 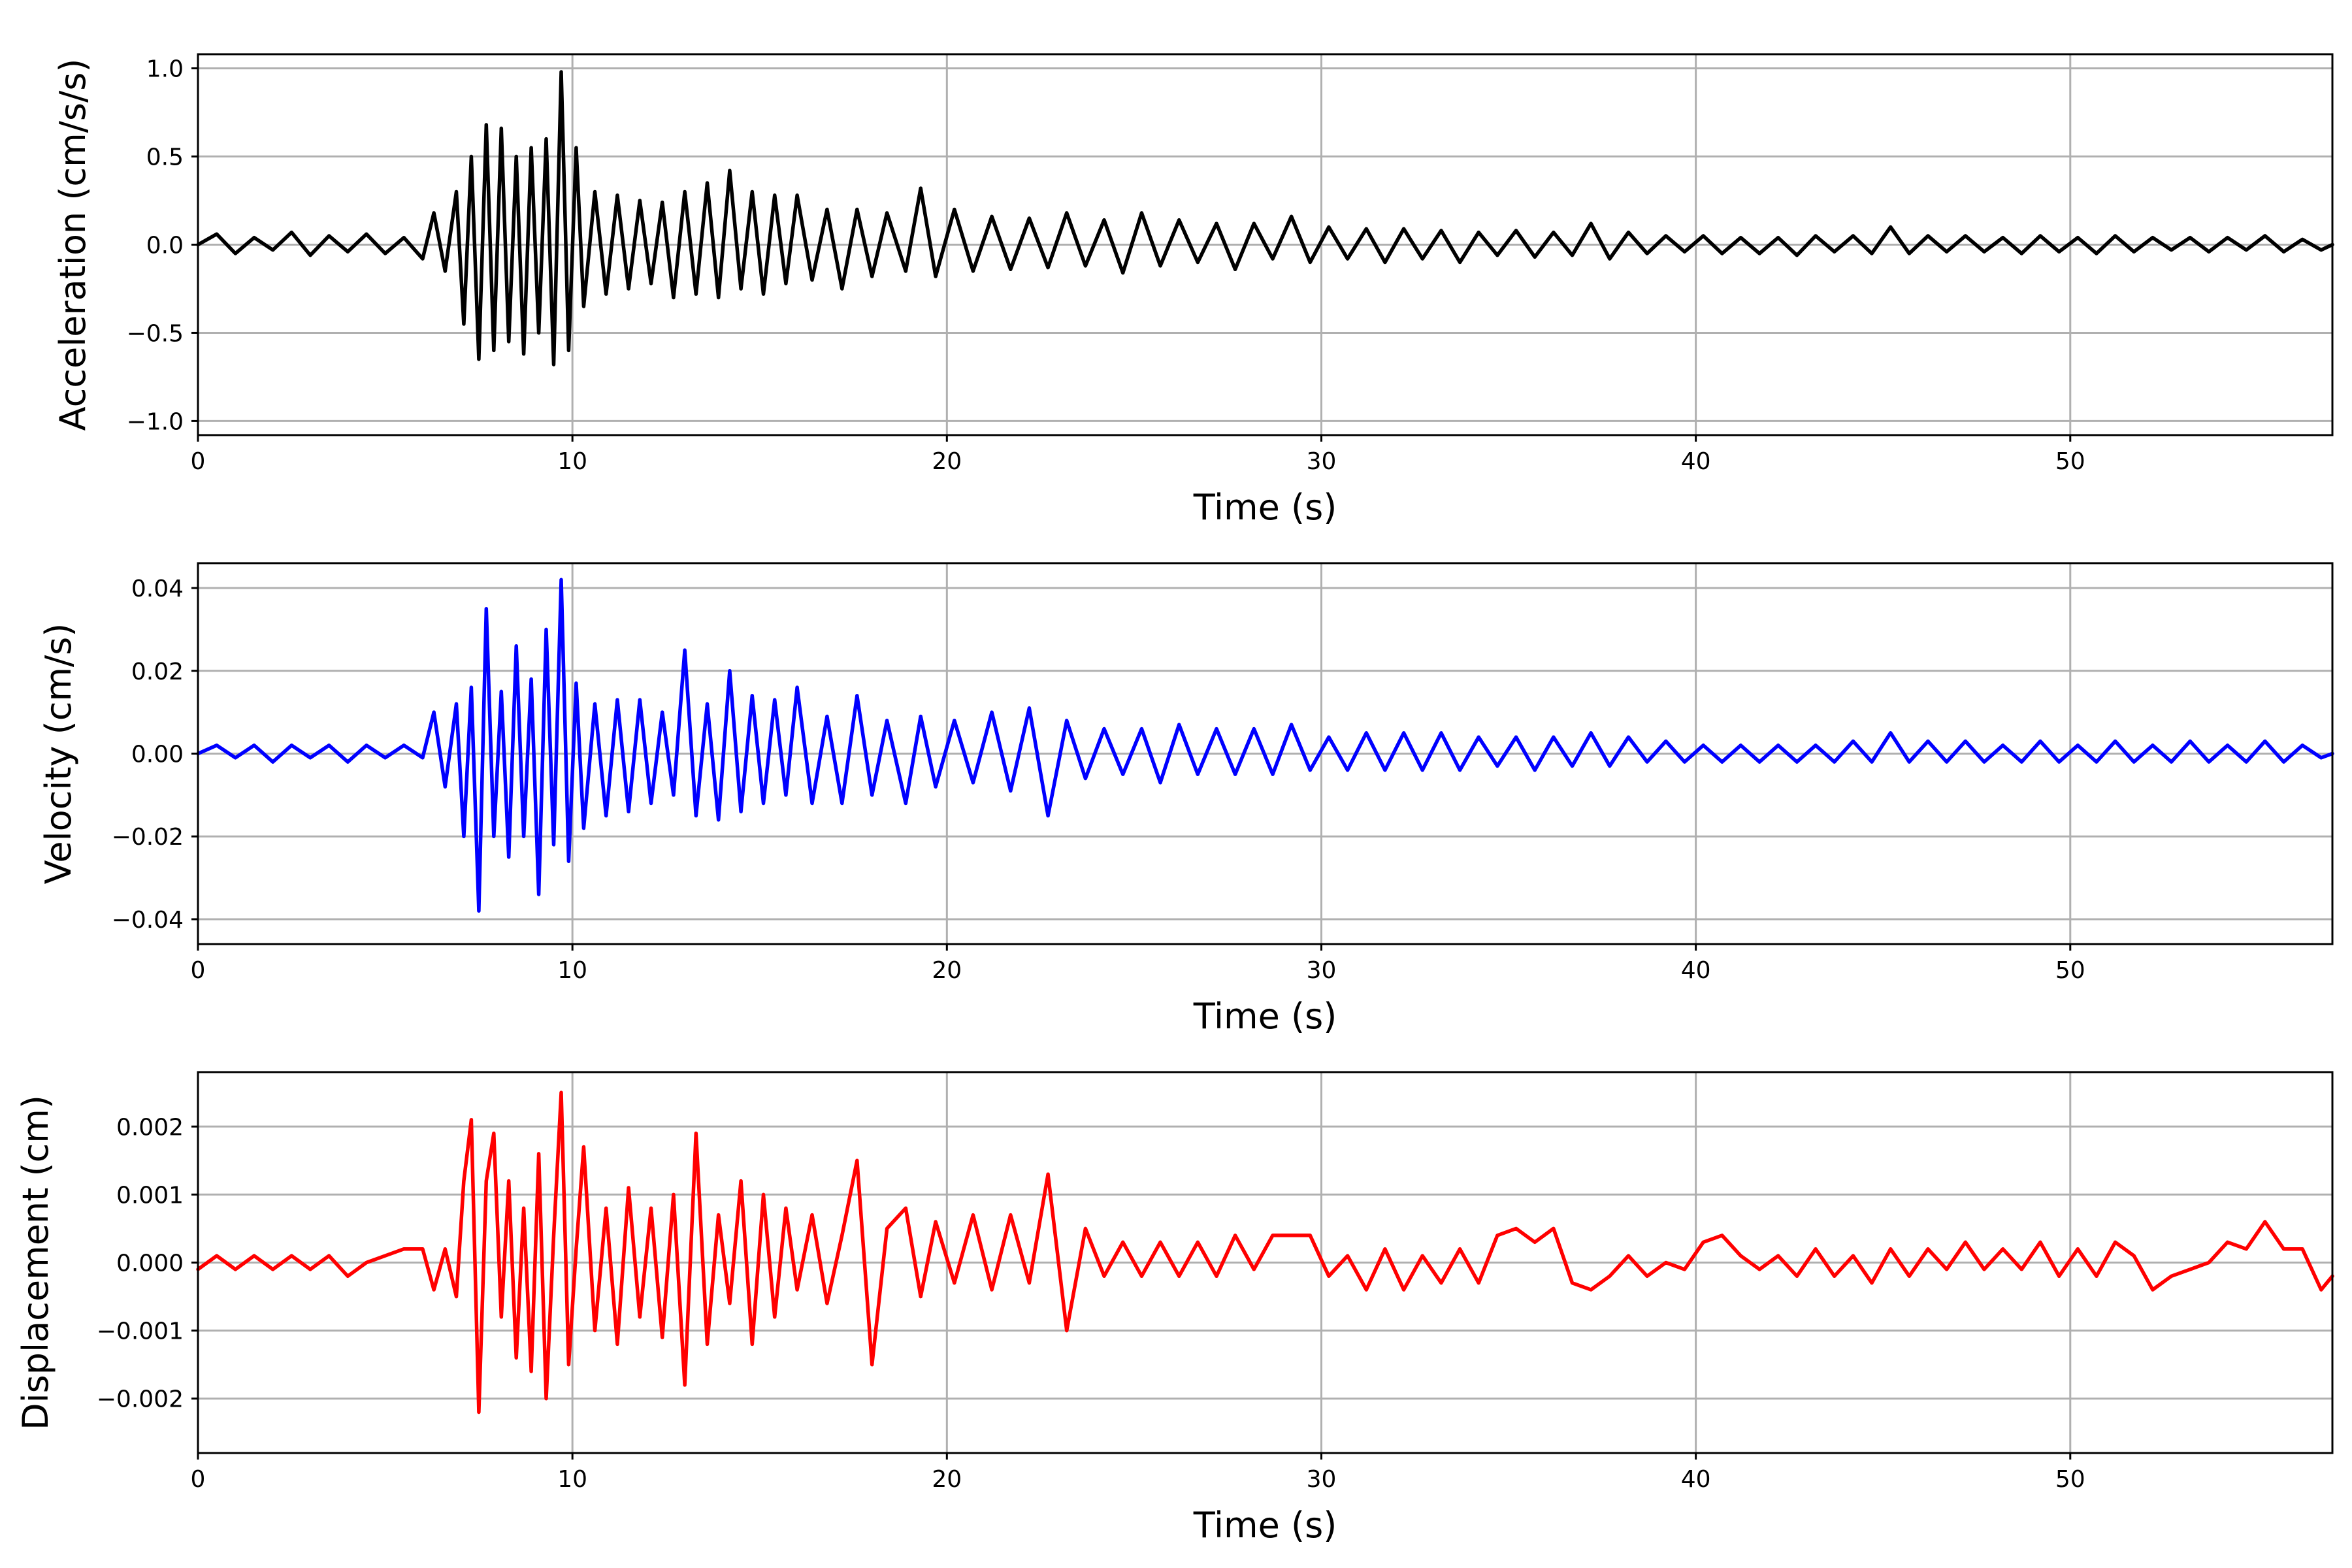 I want to click on y-tick-label: −0.02, so click(x=148, y=837).